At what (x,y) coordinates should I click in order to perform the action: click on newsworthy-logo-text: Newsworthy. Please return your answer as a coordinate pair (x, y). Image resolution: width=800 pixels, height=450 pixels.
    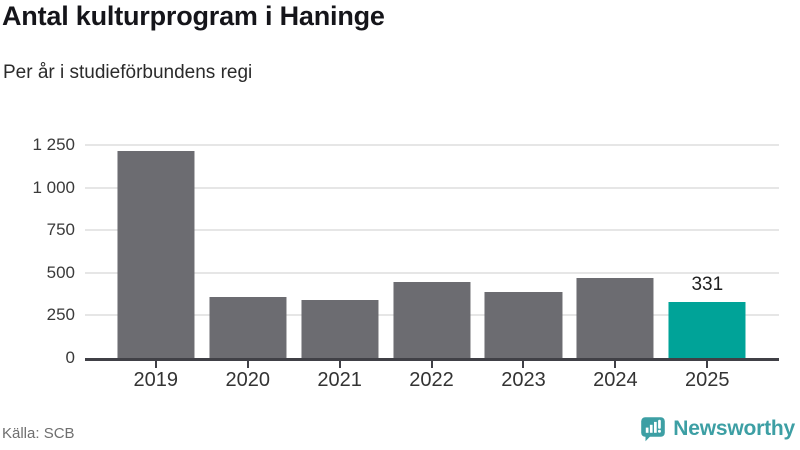
    Looking at the image, I should click on (734, 428).